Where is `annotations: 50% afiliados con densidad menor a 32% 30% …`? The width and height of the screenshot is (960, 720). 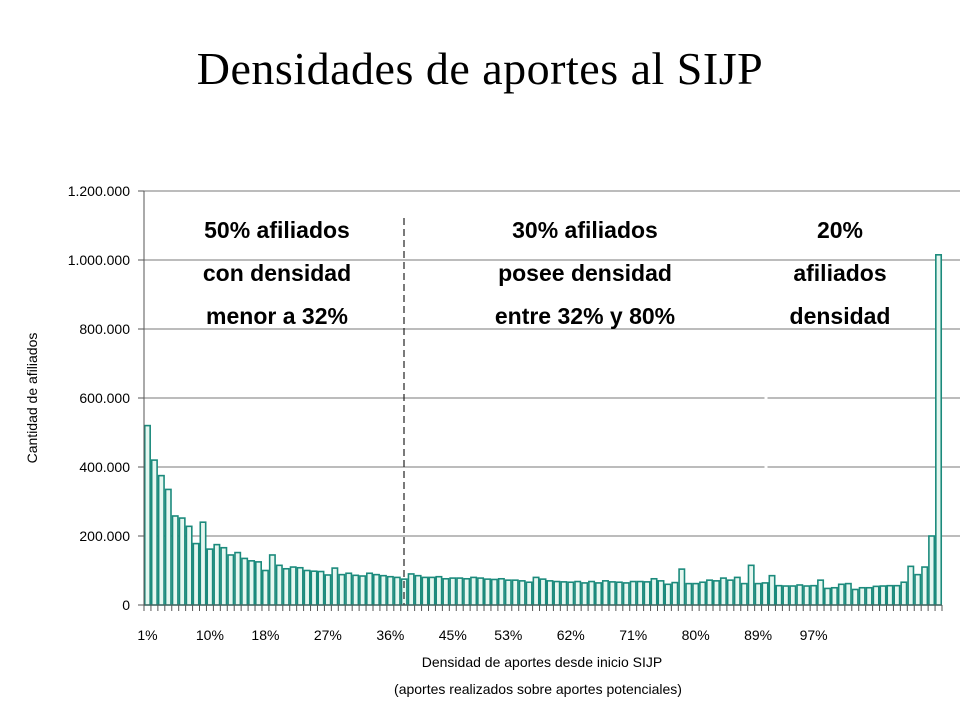 annotations: 50% afiliados con densidad menor a 32% 30% … is located at coordinates (547, 273).